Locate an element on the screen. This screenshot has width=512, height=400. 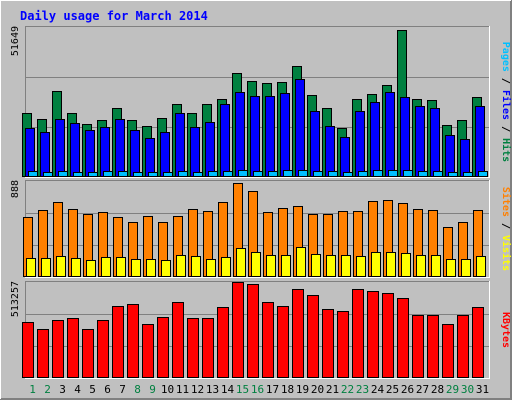
legend-entry: Sites is located at coordinates (506, 202).